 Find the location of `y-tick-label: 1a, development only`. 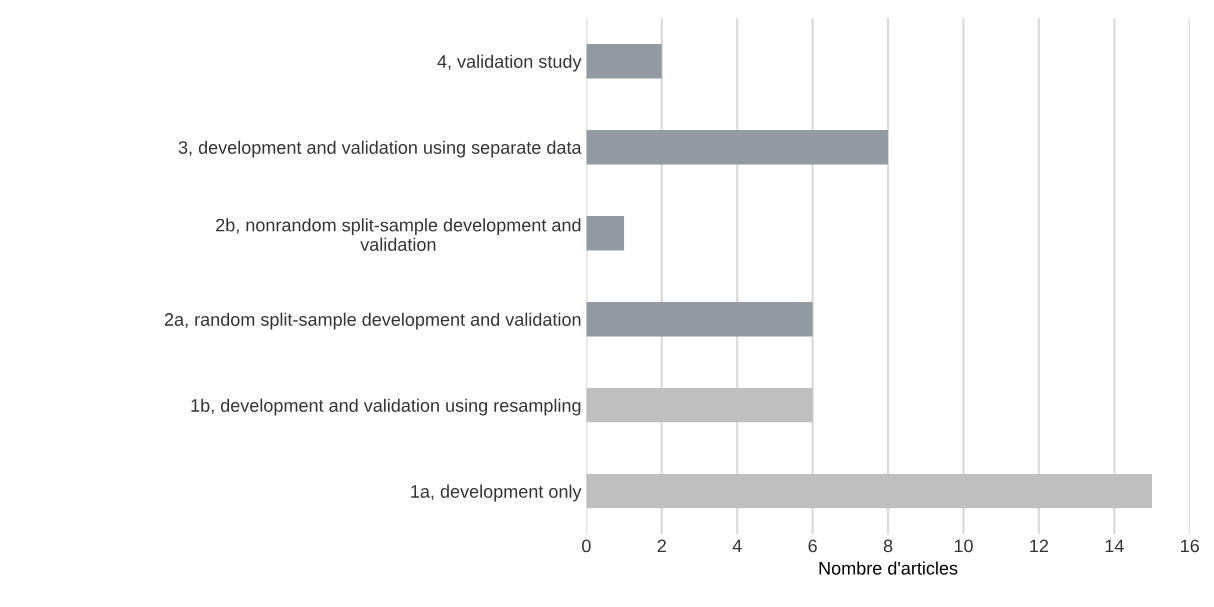

y-tick-label: 1a, development only is located at coordinates (496, 493).